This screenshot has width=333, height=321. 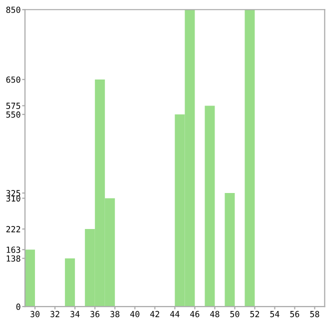 I want to click on y-tick-label: 222, so click(x=13, y=229).